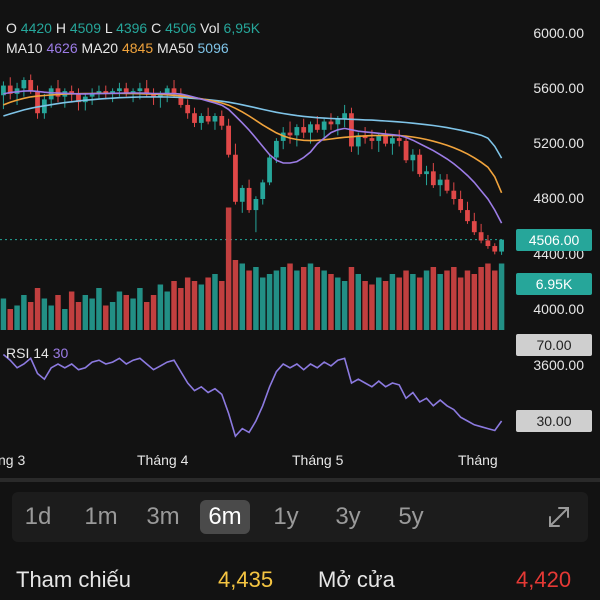 The width and height of the screenshot is (600, 600). What do you see at coordinates (252, 395) in the screenshot?
I see `rsi-line` at bounding box center [252, 395].